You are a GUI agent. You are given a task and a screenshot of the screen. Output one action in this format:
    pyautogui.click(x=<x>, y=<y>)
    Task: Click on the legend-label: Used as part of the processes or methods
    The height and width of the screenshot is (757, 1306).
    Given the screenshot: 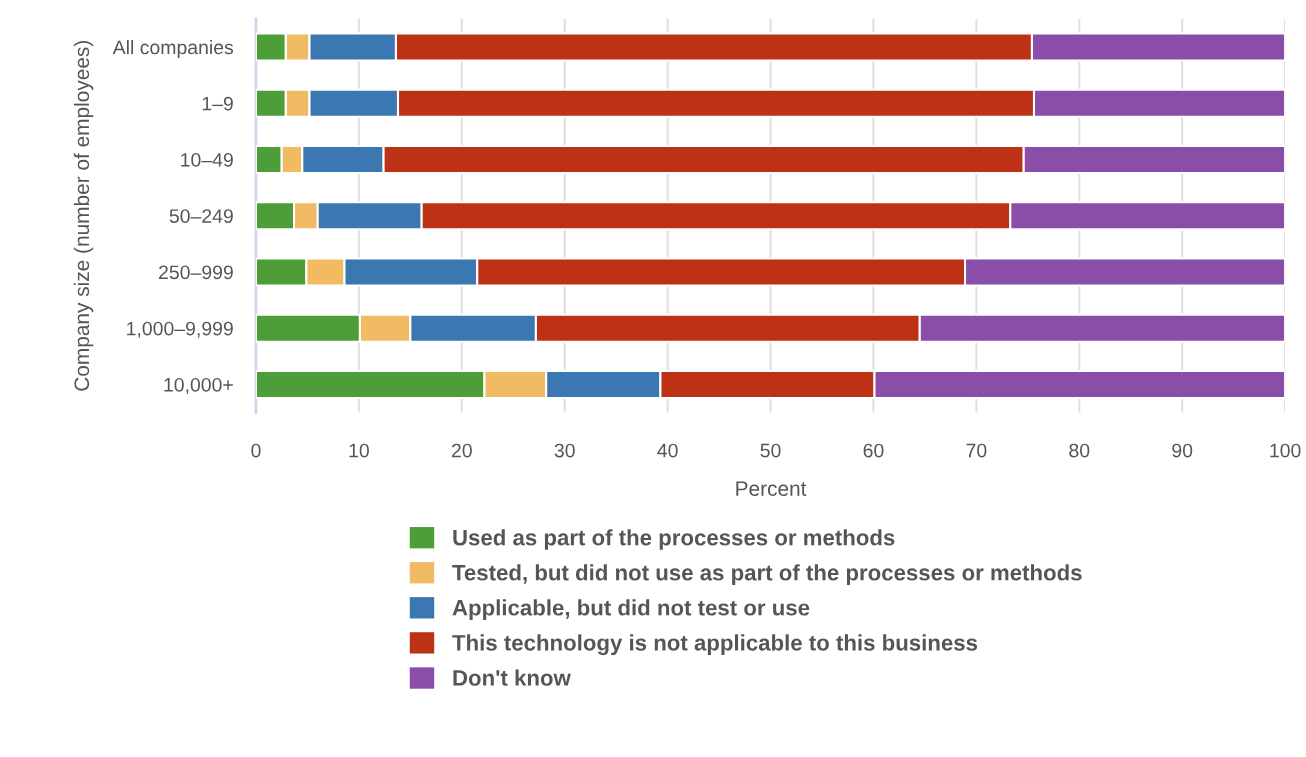 What is the action you would take?
    pyautogui.click(x=674, y=539)
    